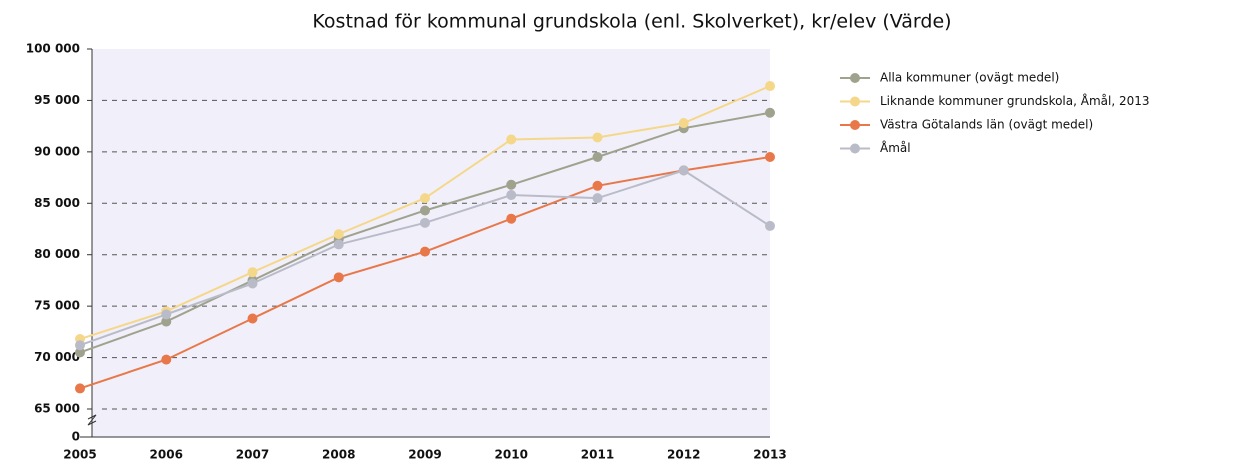 The height and width of the screenshot is (464, 1258). I want to click on x-tick-label: 2013, so click(769, 455).